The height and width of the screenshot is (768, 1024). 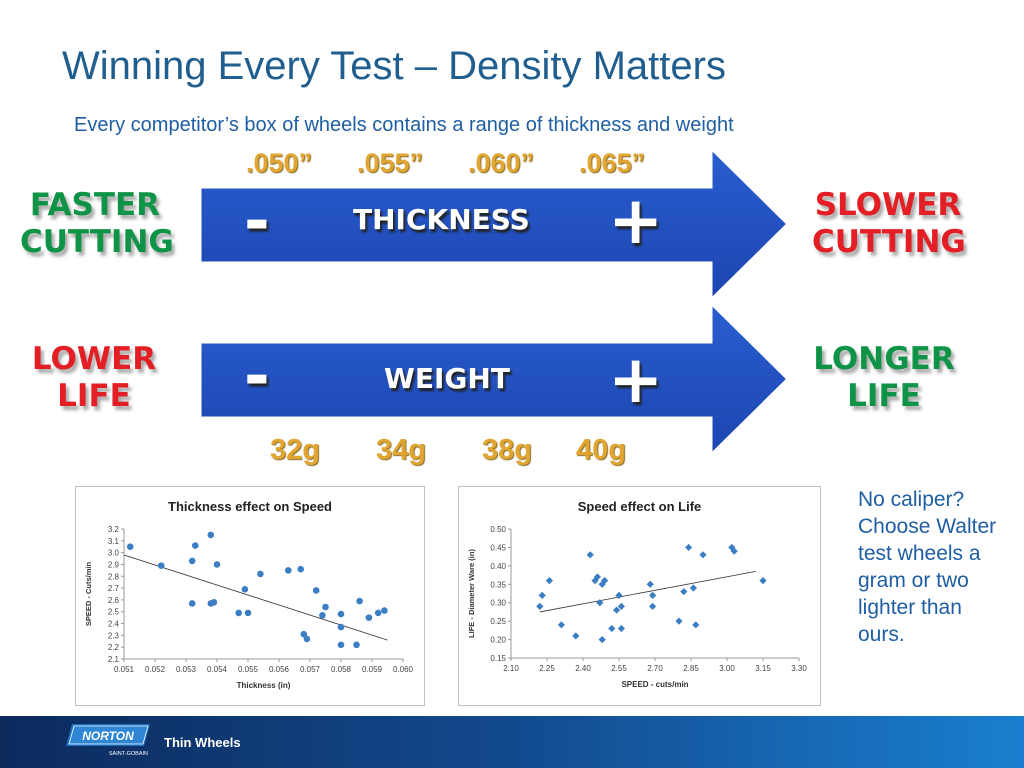 I want to click on x-tick-label: 0.052, so click(x=155, y=669).